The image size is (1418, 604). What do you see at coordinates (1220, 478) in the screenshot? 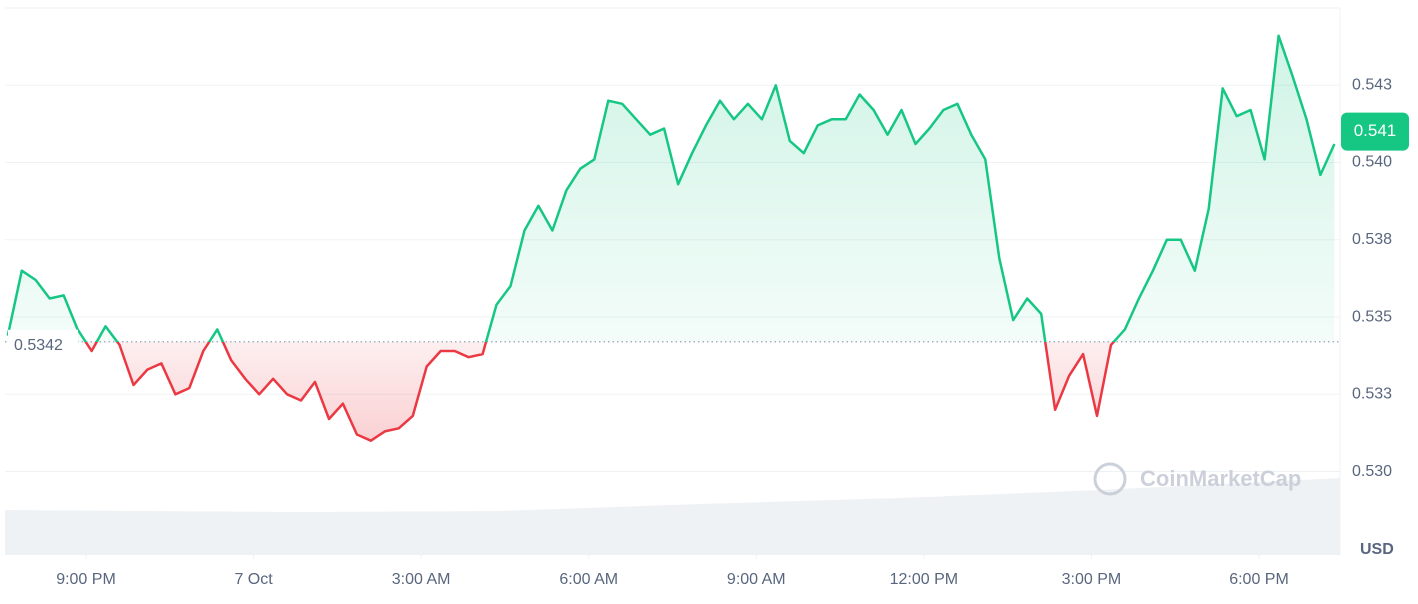
I see `watermark-text: CoinMarketCap` at bounding box center [1220, 478].